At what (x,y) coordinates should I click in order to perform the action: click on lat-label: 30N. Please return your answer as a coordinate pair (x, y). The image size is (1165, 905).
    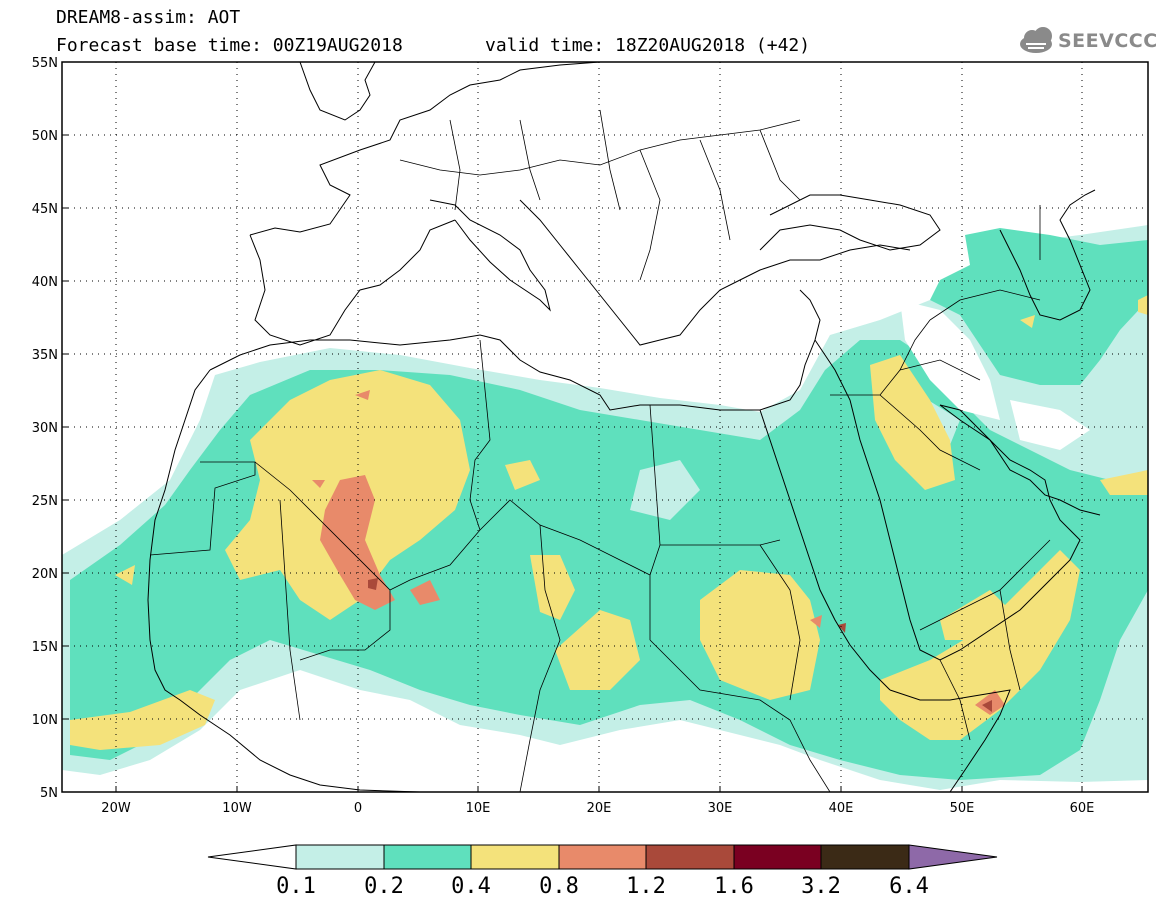
    Looking at the image, I should click on (45, 428).